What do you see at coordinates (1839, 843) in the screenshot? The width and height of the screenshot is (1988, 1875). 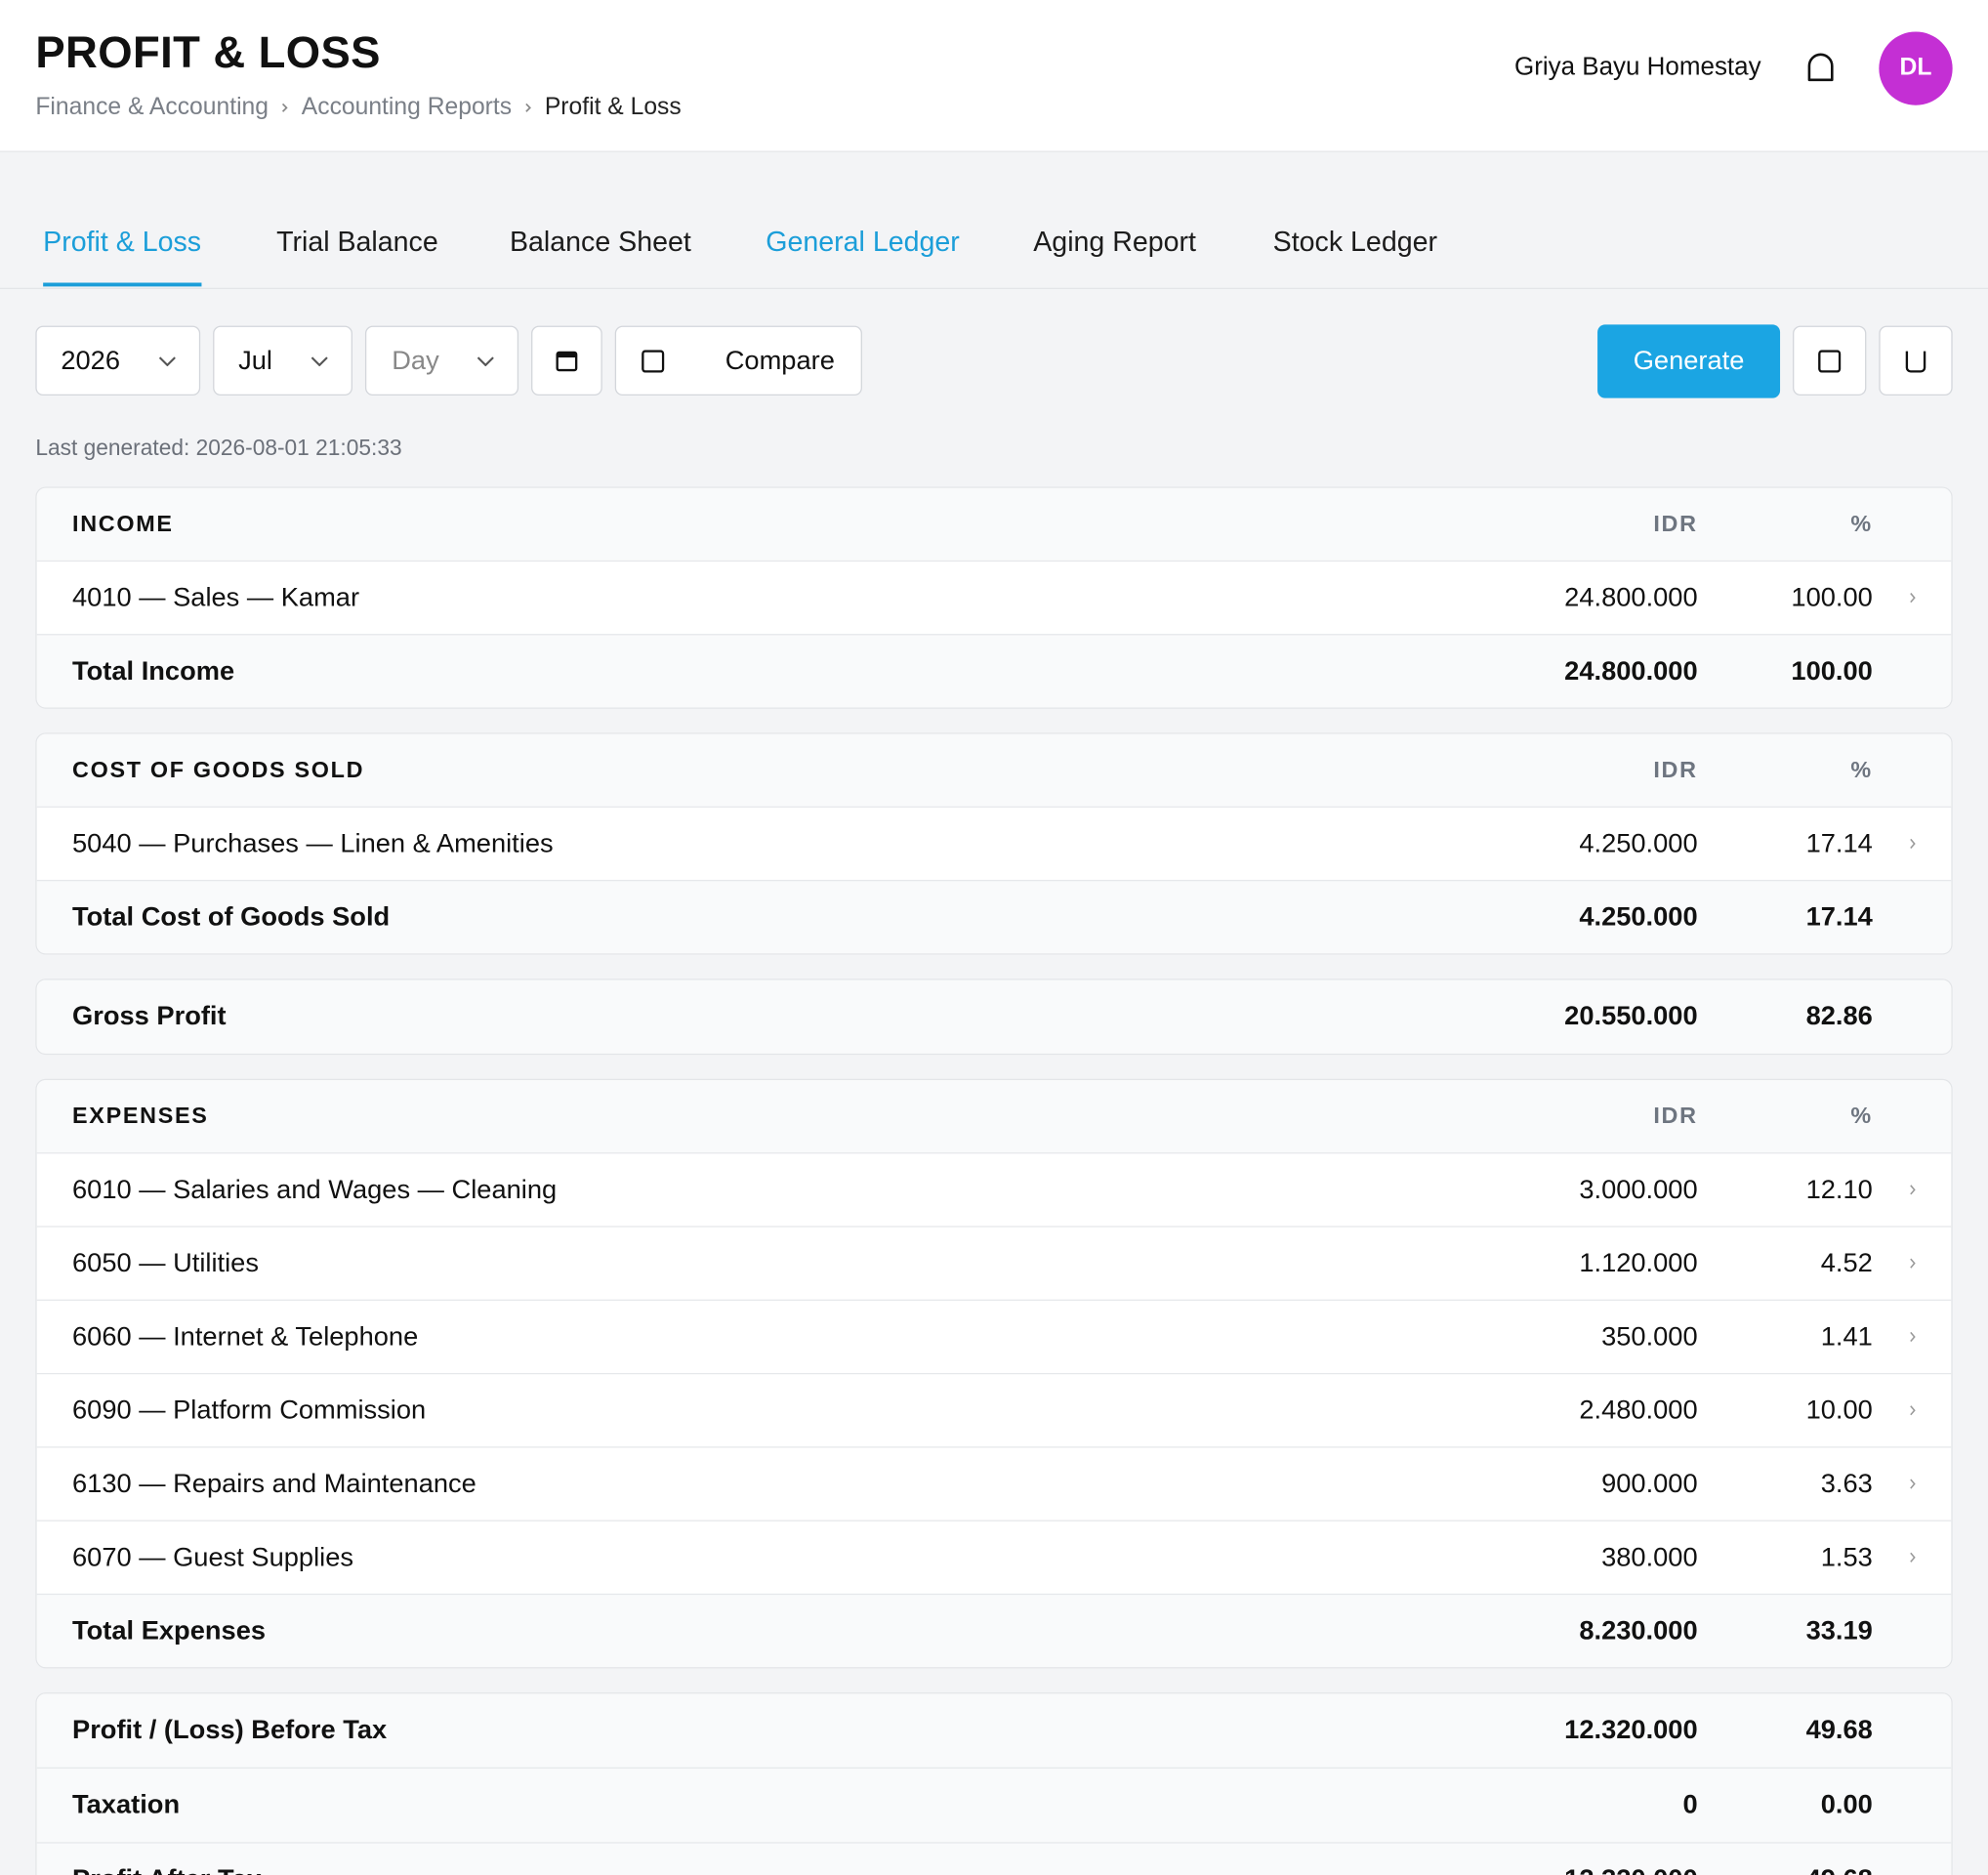 I see `percent: 17.14` at bounding box center [1839, 843].